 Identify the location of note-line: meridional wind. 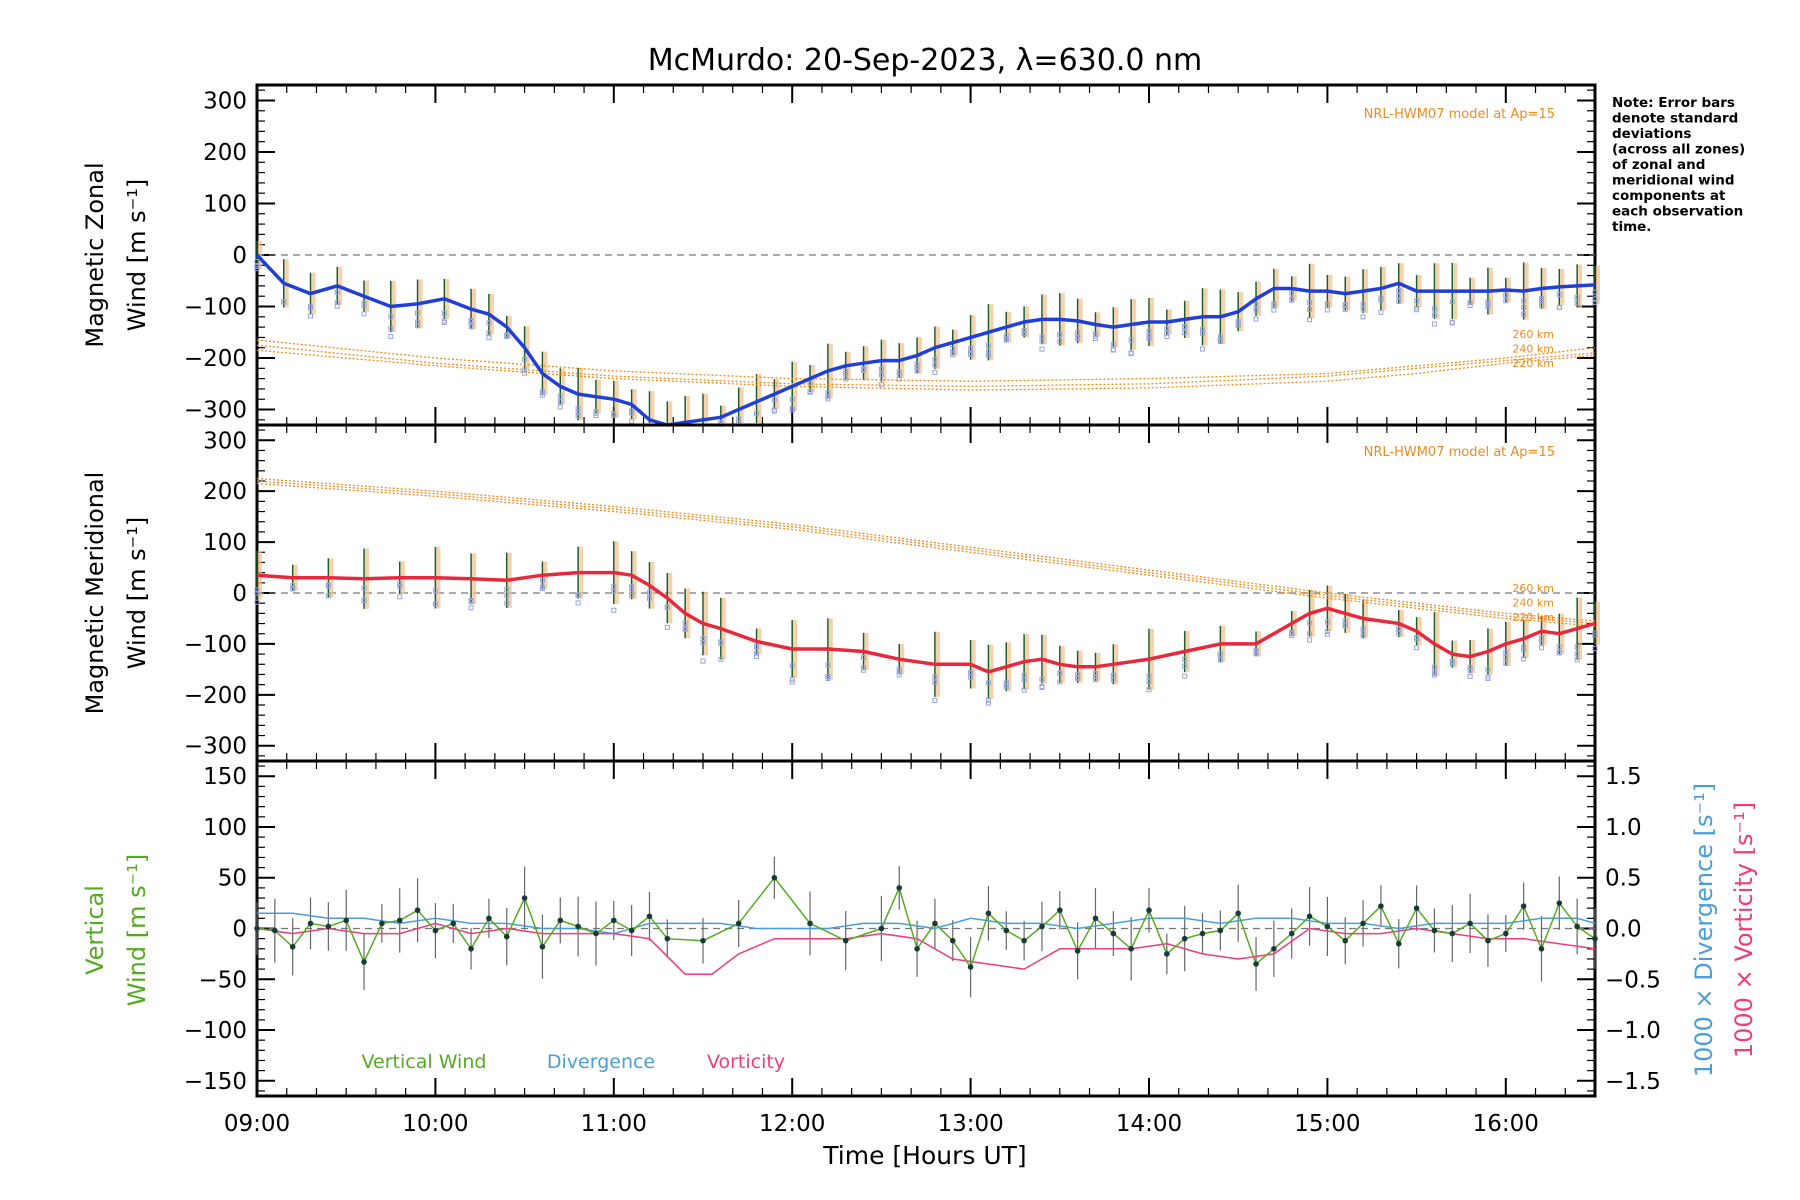
(1673, 181).